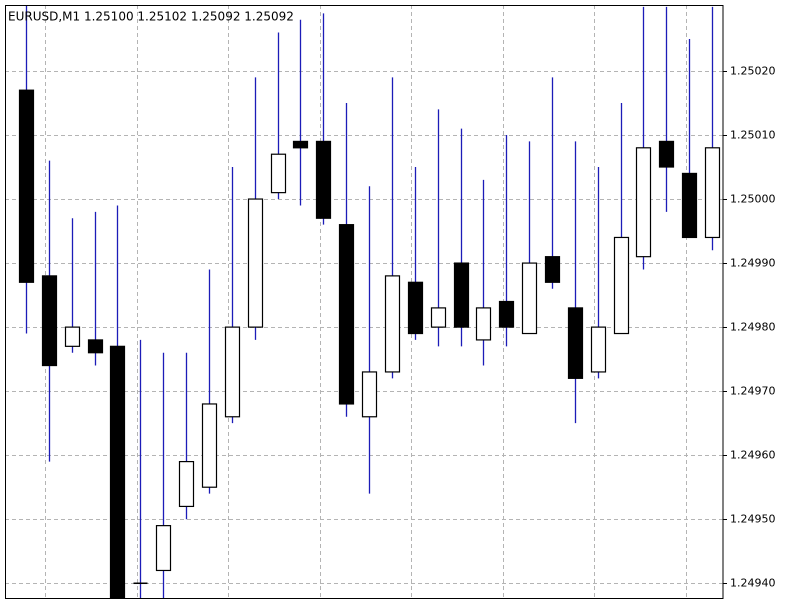 The image size is (800, 600). What do you see at coordinates (753, 519) in the screenshot?
I see `y-tick-label: 1.24950` at bounding box center [753, 519].